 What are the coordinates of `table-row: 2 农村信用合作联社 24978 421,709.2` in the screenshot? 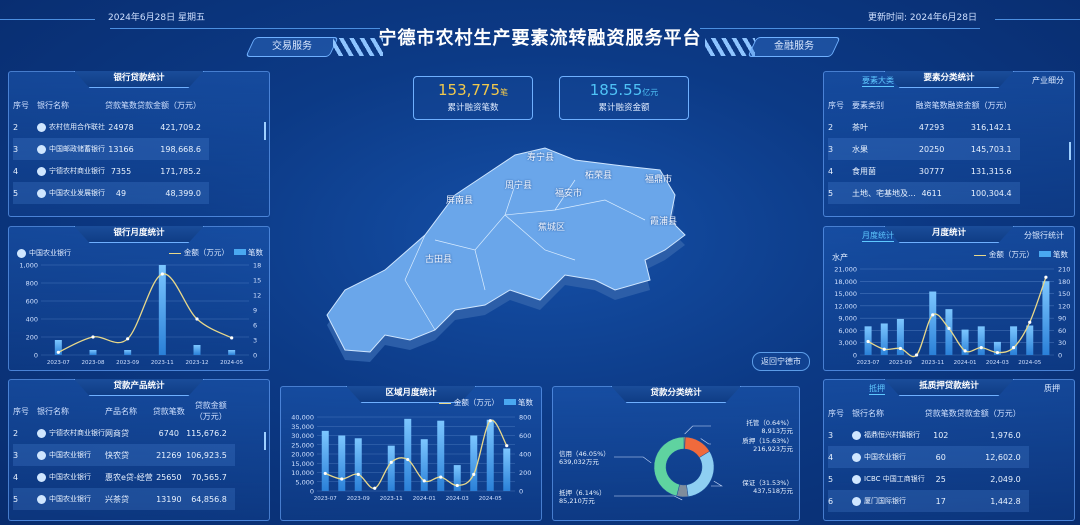 It's located at (111, 127).